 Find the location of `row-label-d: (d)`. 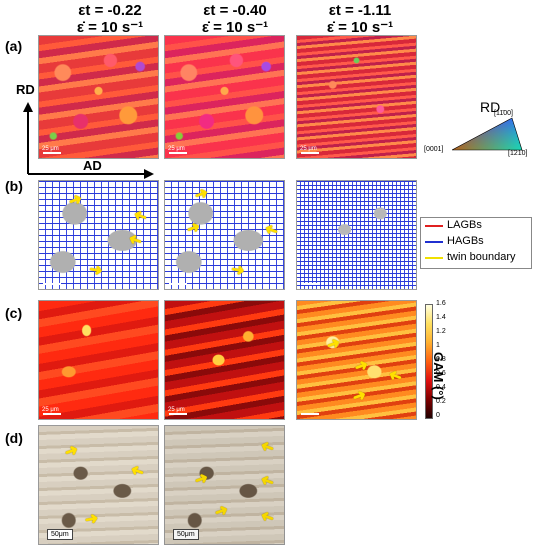

row-label-d: (d) is located at coordinates (14, 438).